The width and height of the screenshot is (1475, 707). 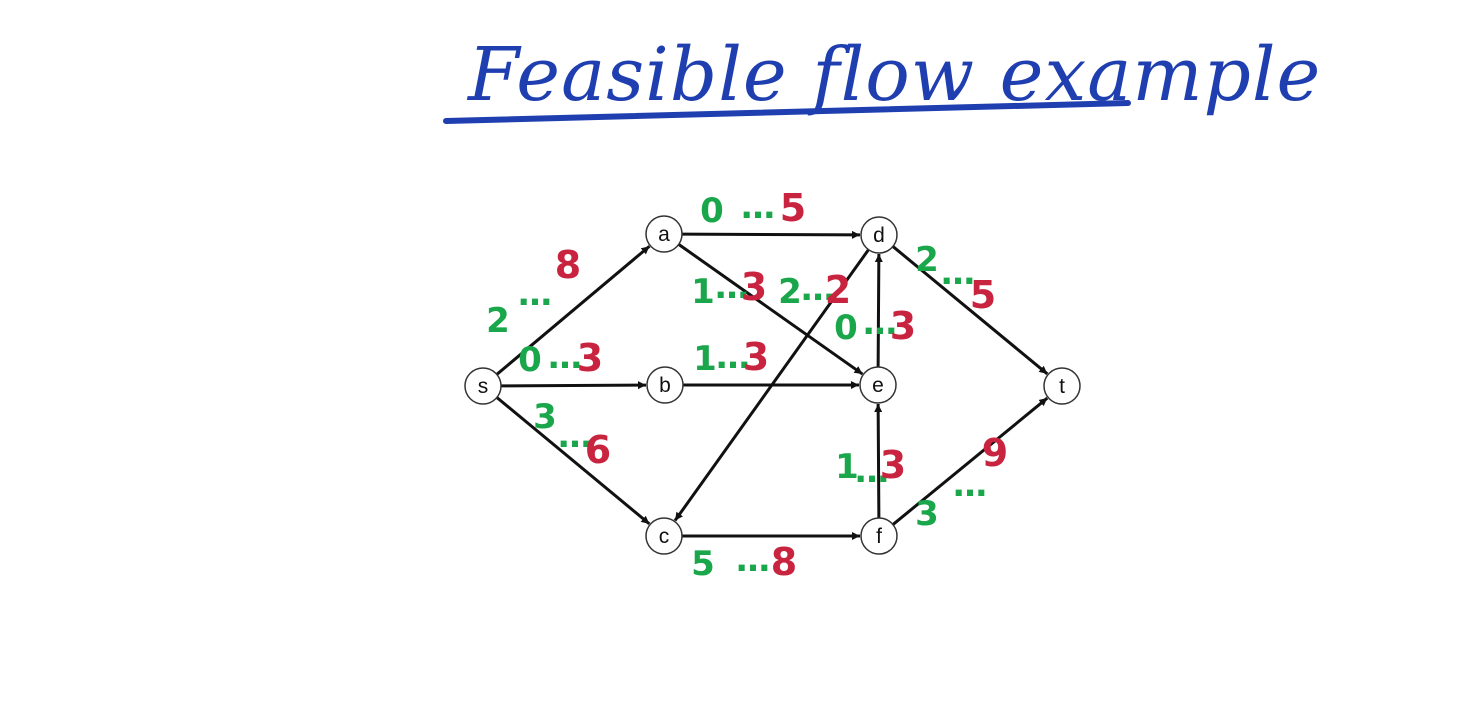 What do you see at coordinates (573, 461) in the screenshot?
I see `edge-s-c` at bounding box center [573, 461].